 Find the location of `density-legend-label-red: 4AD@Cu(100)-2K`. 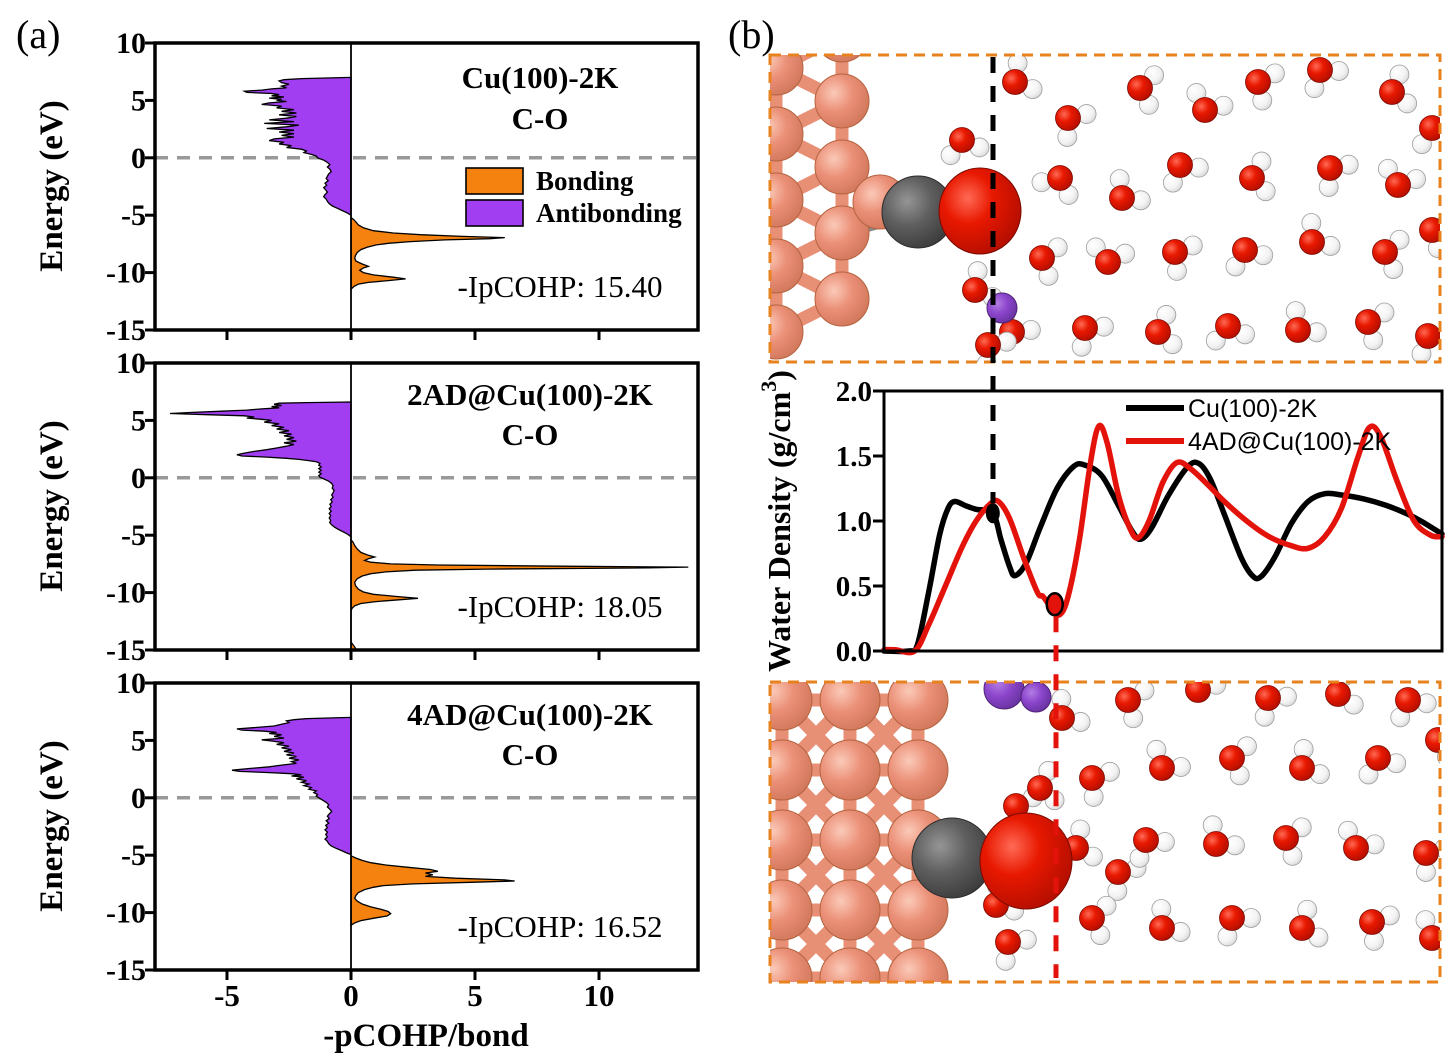

density-legend-label-red: 4AD@Cu(100)-2K is located at coordinates (1290, 442).